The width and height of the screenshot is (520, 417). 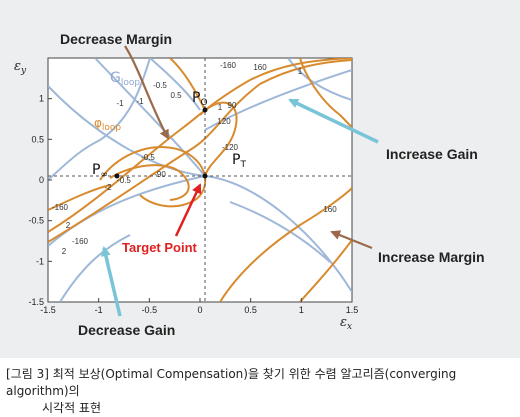 I want to click on contour-label: -2, so click(x=108, y=187).